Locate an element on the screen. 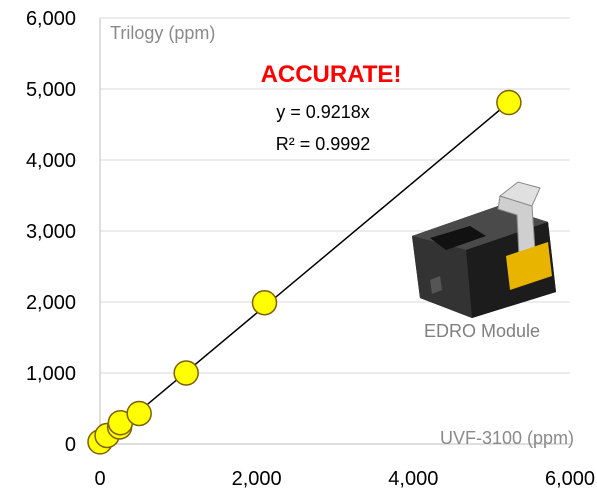 The width and height of the screenshot is (597, 491). y-tick-label: 4,000 is located at coordinates (51, 161).